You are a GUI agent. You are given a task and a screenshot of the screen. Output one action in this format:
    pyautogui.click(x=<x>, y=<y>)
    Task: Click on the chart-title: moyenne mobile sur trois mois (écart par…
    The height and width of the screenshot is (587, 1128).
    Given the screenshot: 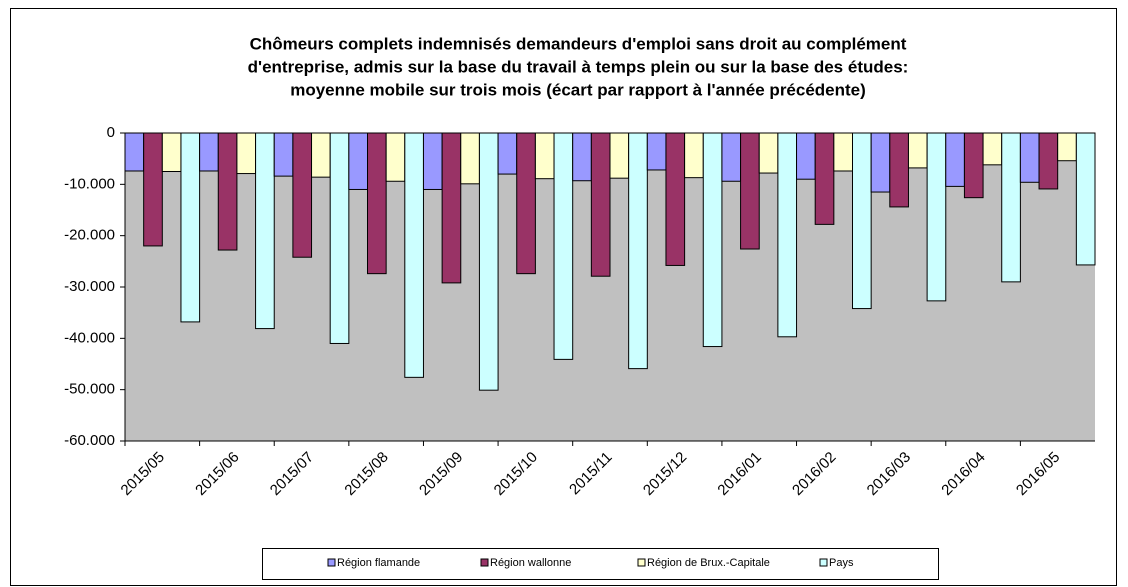 What is the action you would take?
    pyautogui.click(x=578, y=89)
    